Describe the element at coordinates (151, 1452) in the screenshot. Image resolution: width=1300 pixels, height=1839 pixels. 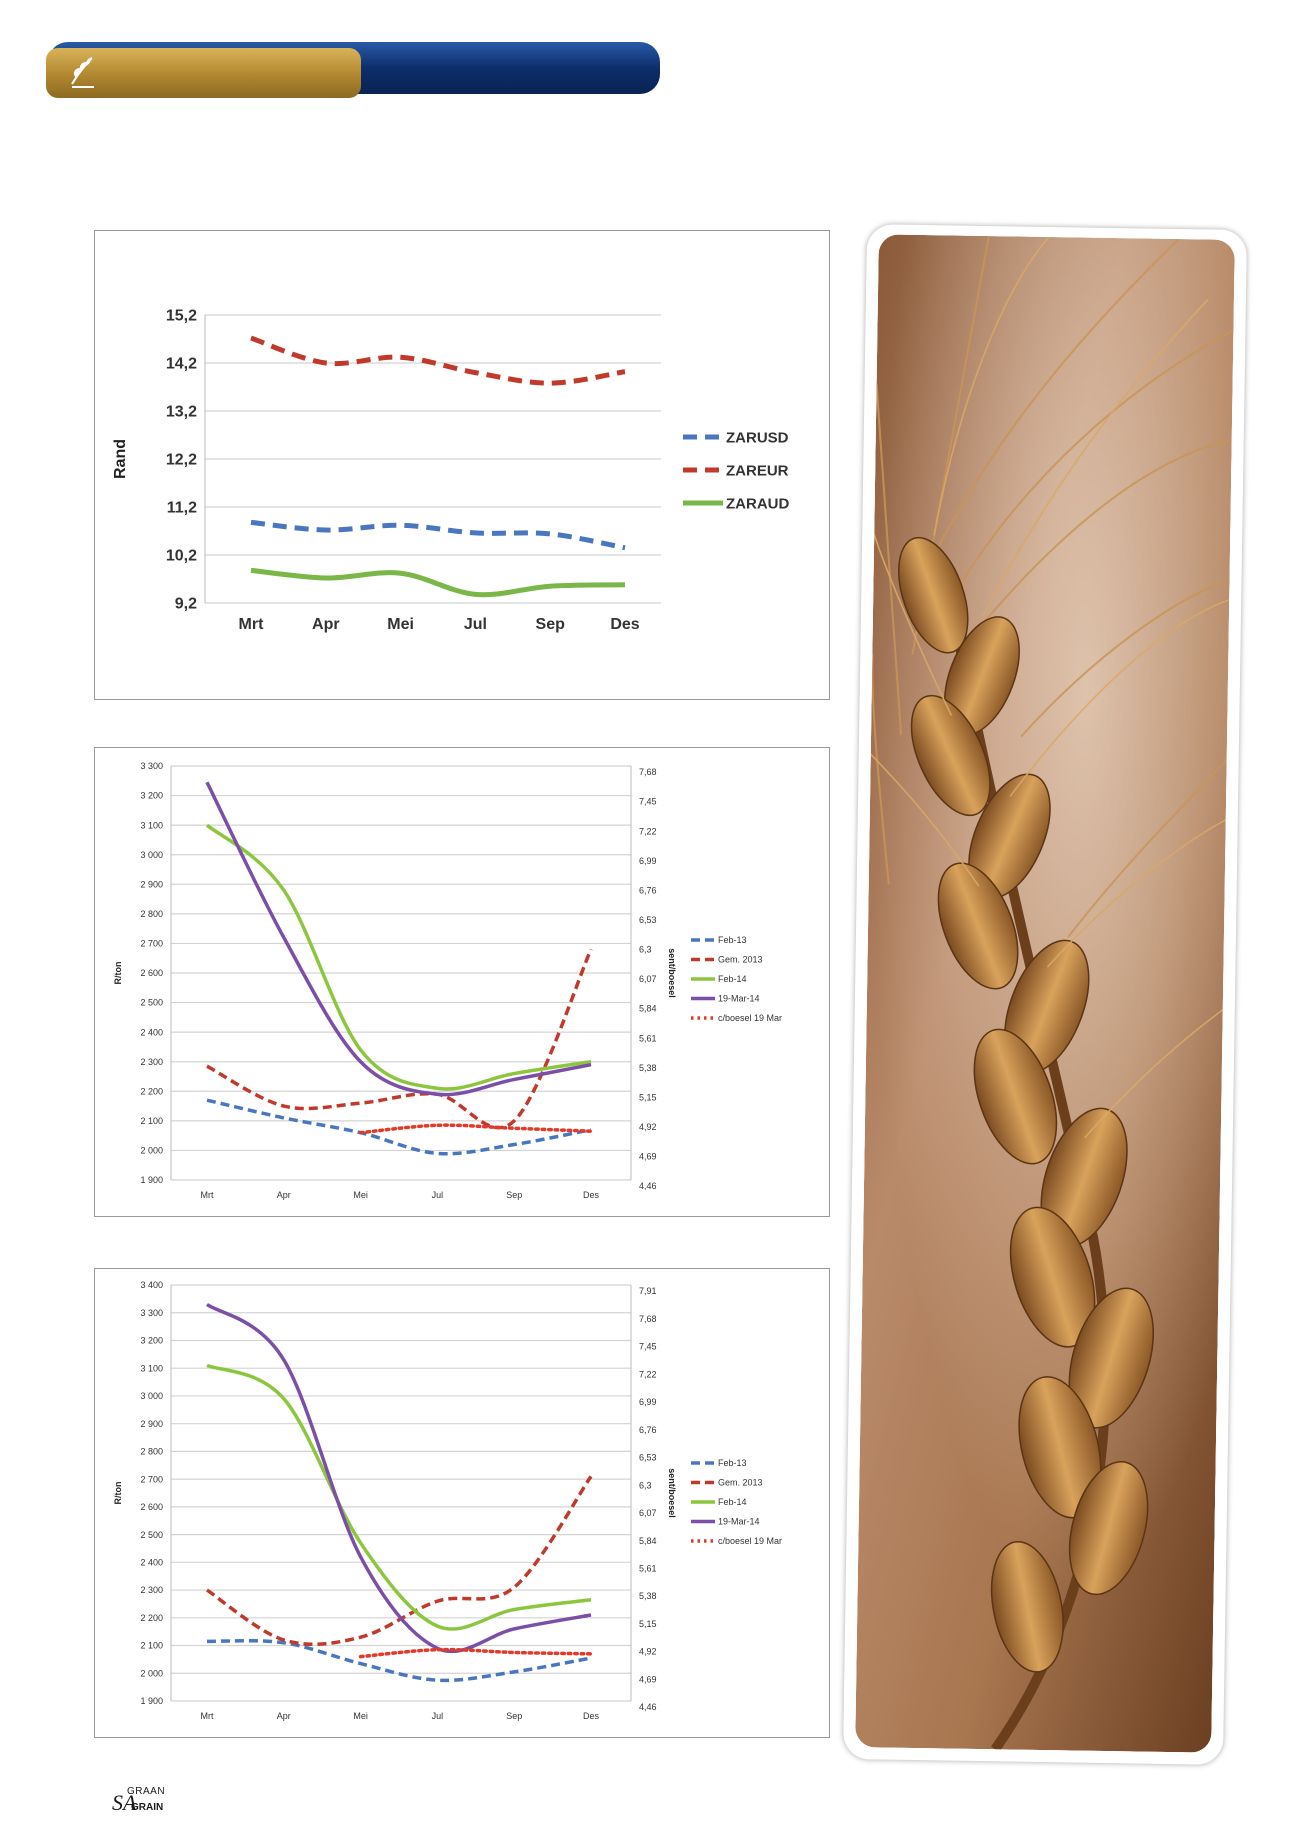
I see `y-tick-label: 2 800` at that location.